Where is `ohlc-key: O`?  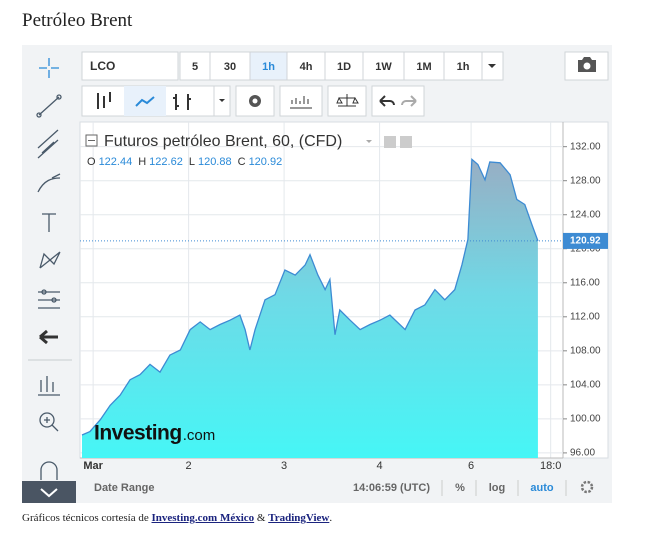
ohlc-key: O is located at coordinates (91, 162).